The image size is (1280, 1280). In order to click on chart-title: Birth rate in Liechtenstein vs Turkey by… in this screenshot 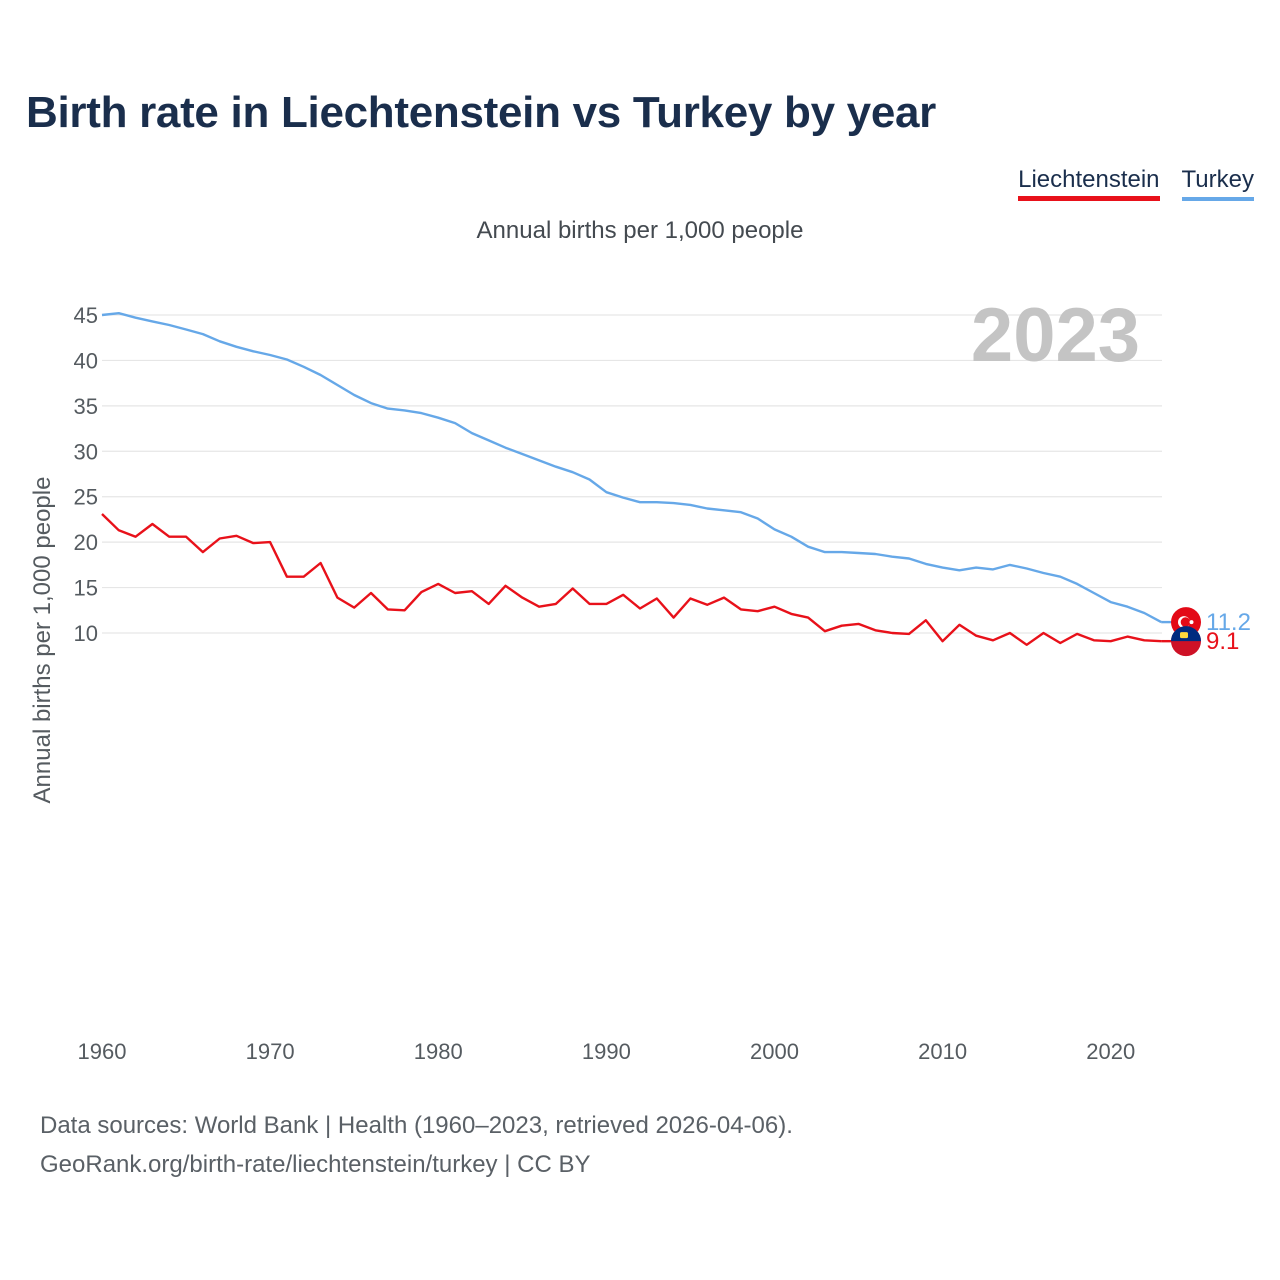, I will do `click(481, 112)`.